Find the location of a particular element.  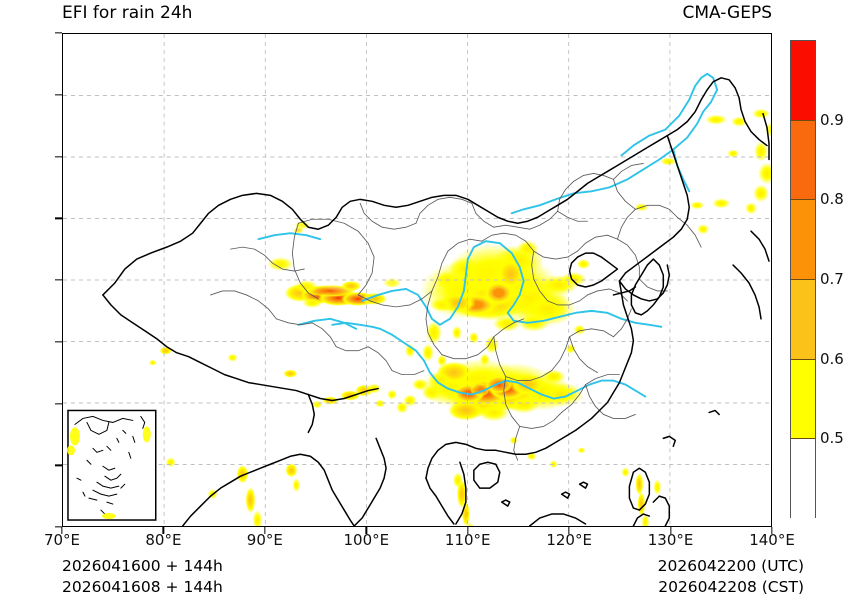

x-axis-label: 120°E is located at coordinates (569, 540).